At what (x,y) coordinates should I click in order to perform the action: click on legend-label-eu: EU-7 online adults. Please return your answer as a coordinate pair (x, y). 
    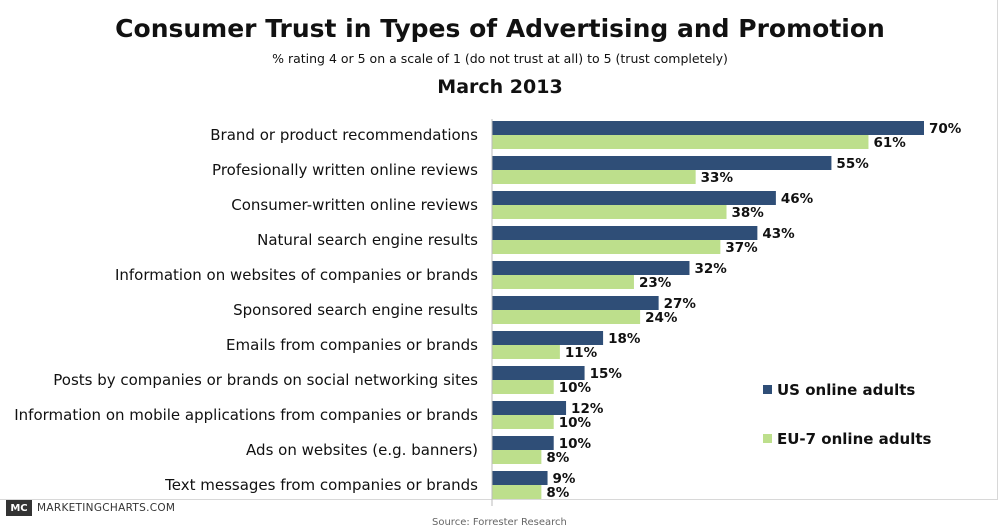
    Looking at the image, I should click on (854, 439).